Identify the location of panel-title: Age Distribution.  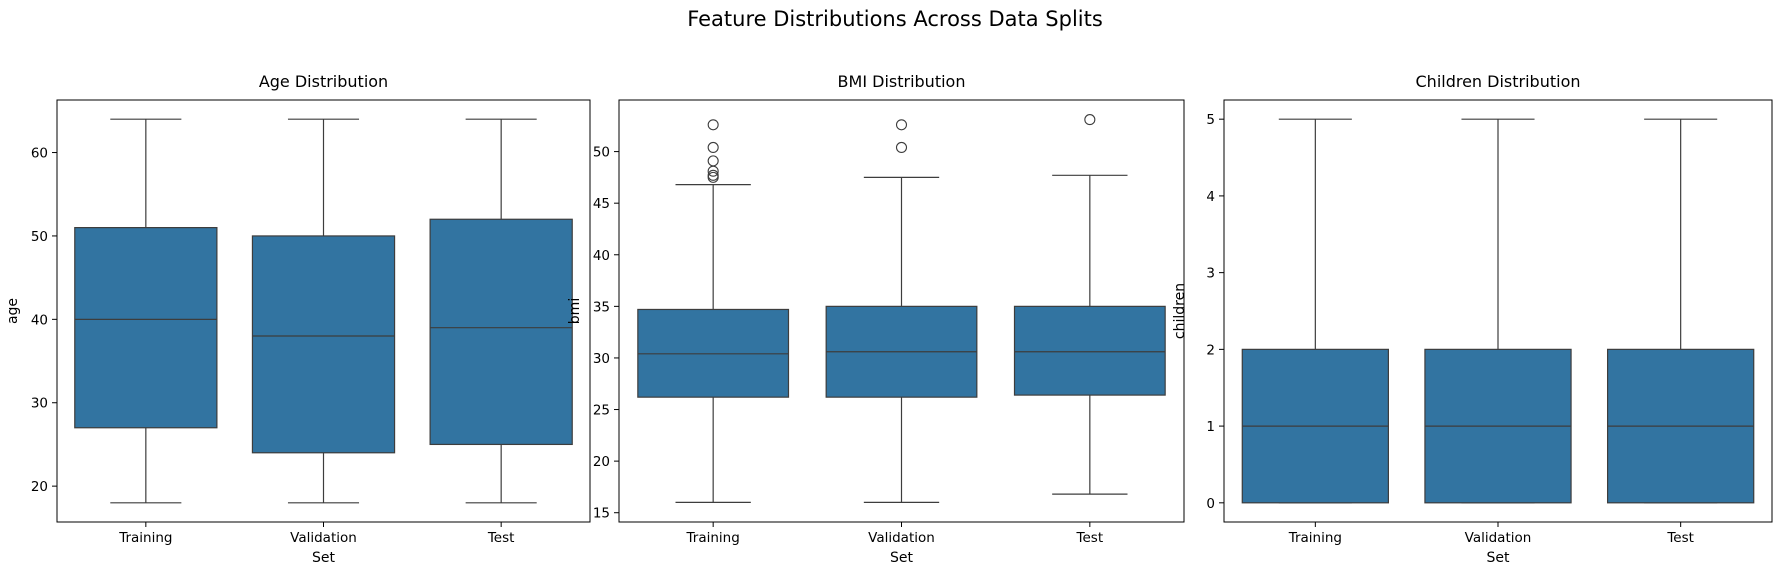
(323, 81).